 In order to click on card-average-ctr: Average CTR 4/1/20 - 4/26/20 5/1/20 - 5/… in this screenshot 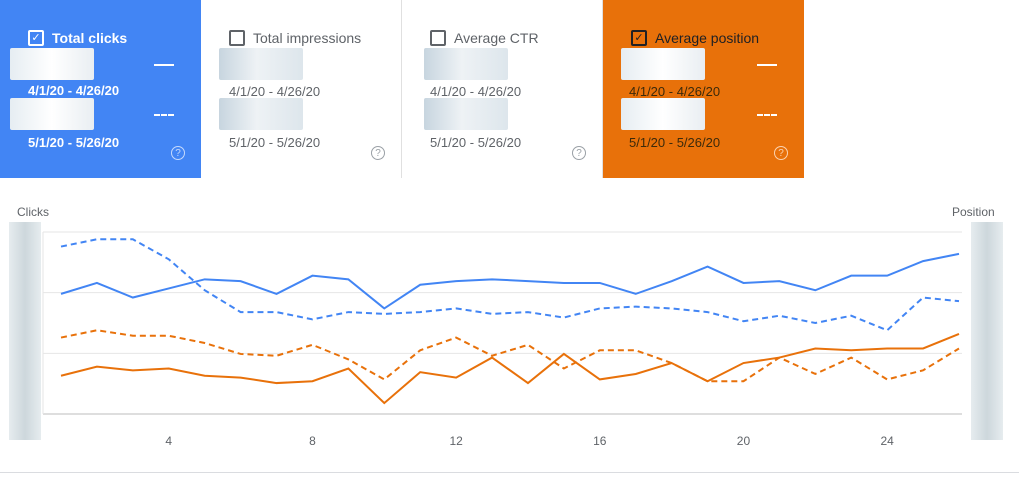, I will do `click(502, 89)`.